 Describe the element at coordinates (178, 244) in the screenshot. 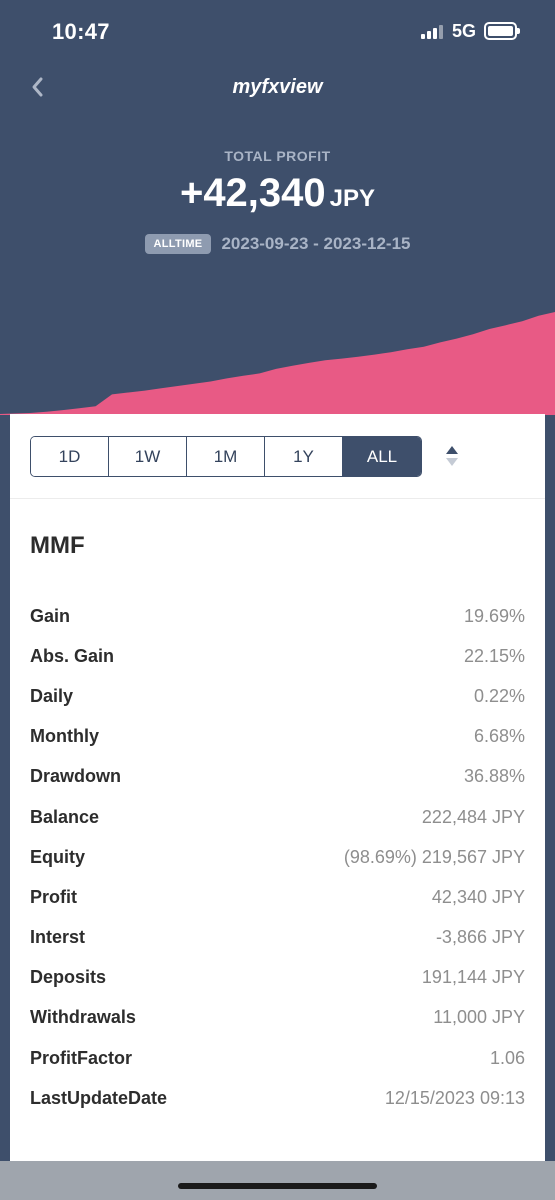

I see `period-badge: ALLTIME` at that location.